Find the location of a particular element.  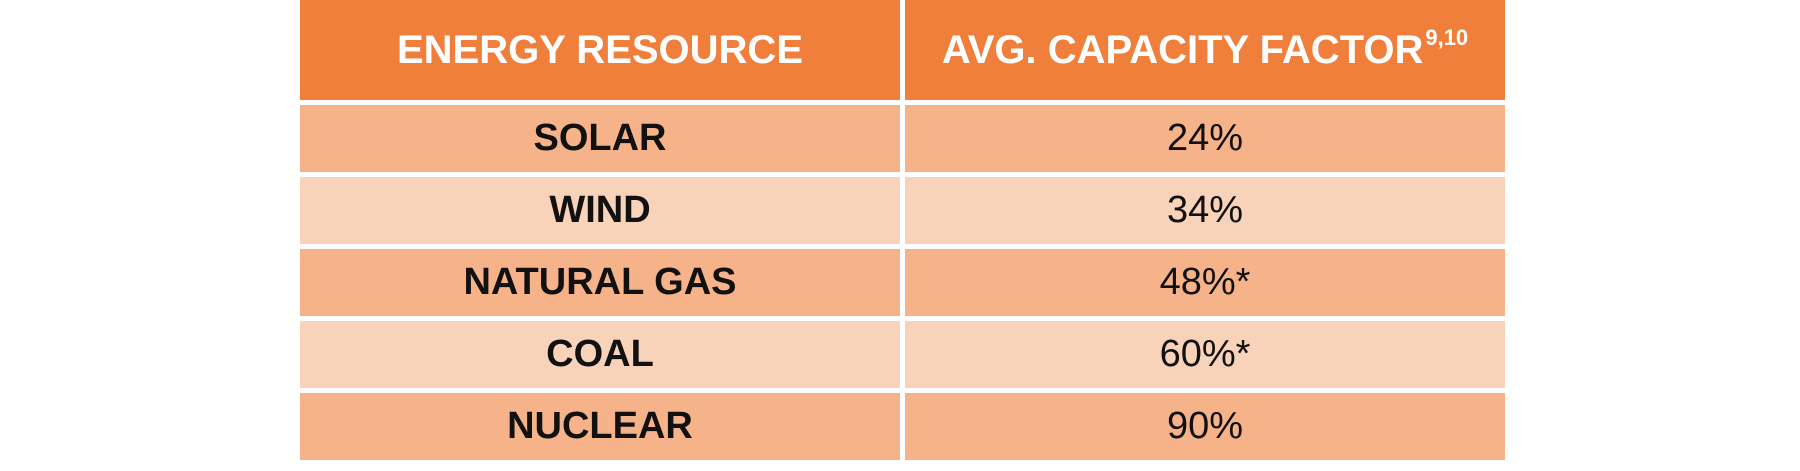

value-coal: 60%* is located at coordinates (1205, 354).